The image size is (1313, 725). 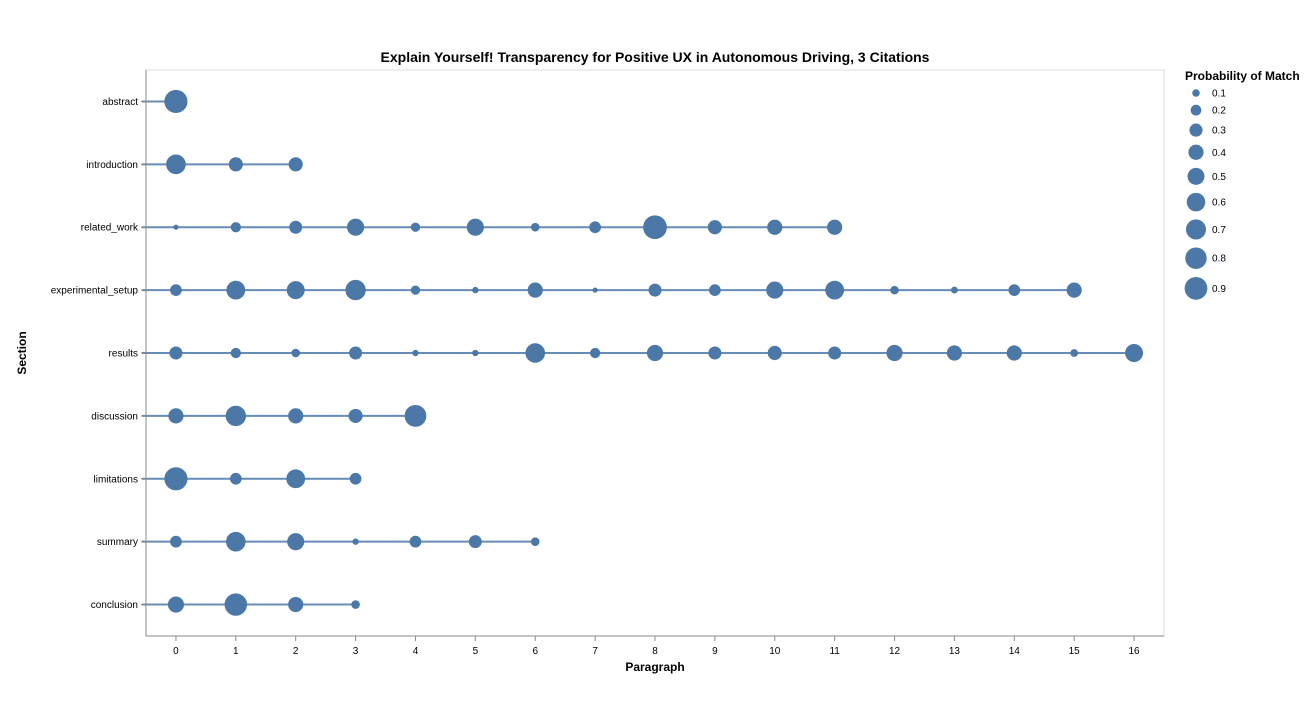 I want to click on y-axis-title: Section, so click(x=22, y=352).